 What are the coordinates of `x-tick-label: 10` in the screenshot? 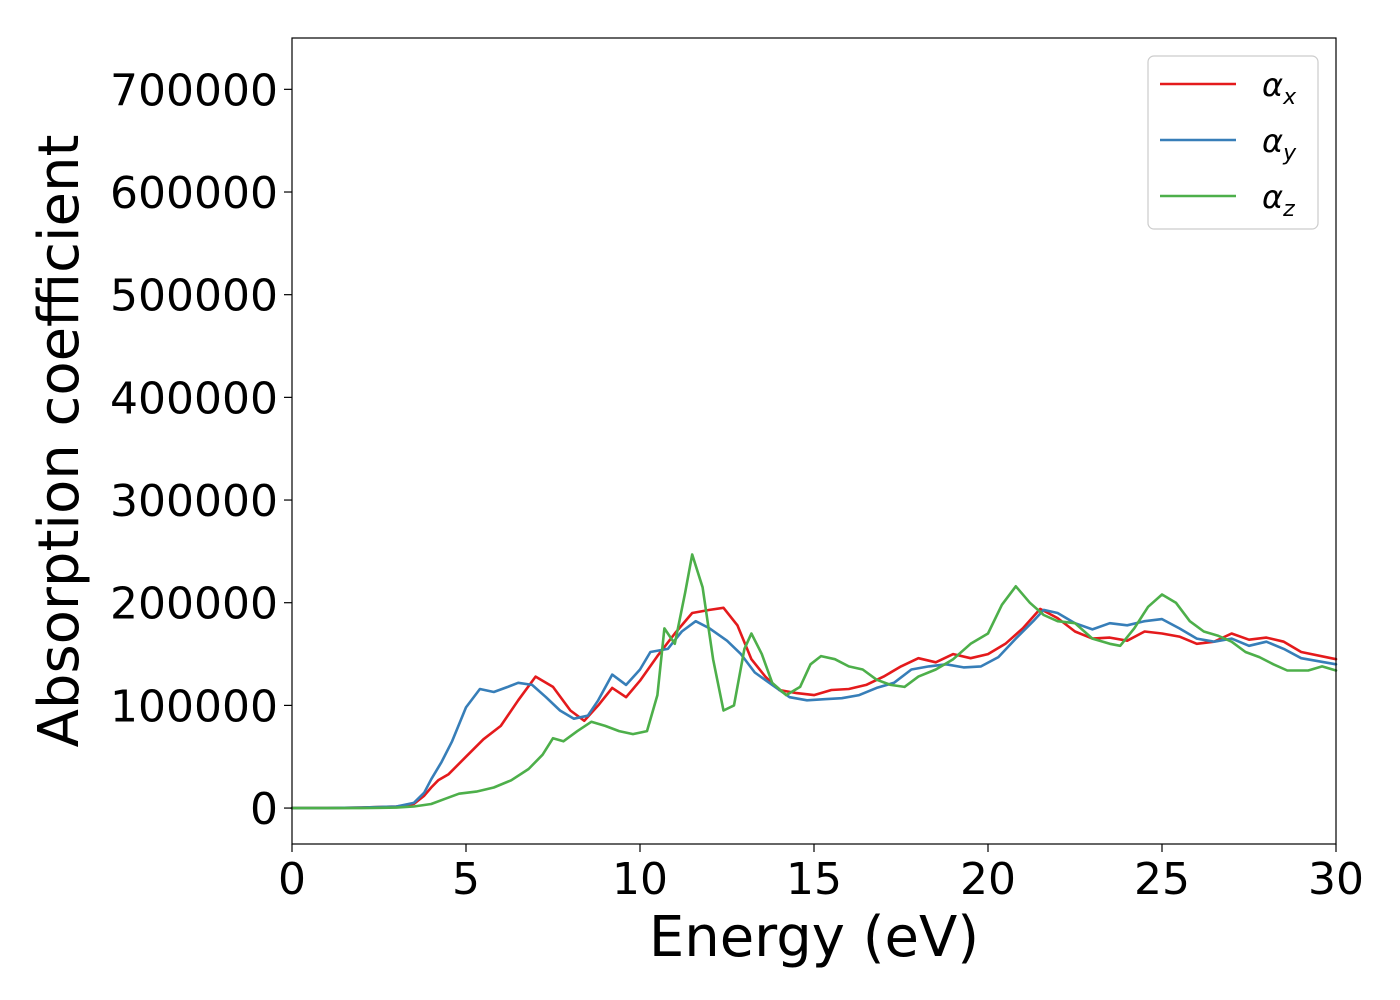 It's located at (640, 879).